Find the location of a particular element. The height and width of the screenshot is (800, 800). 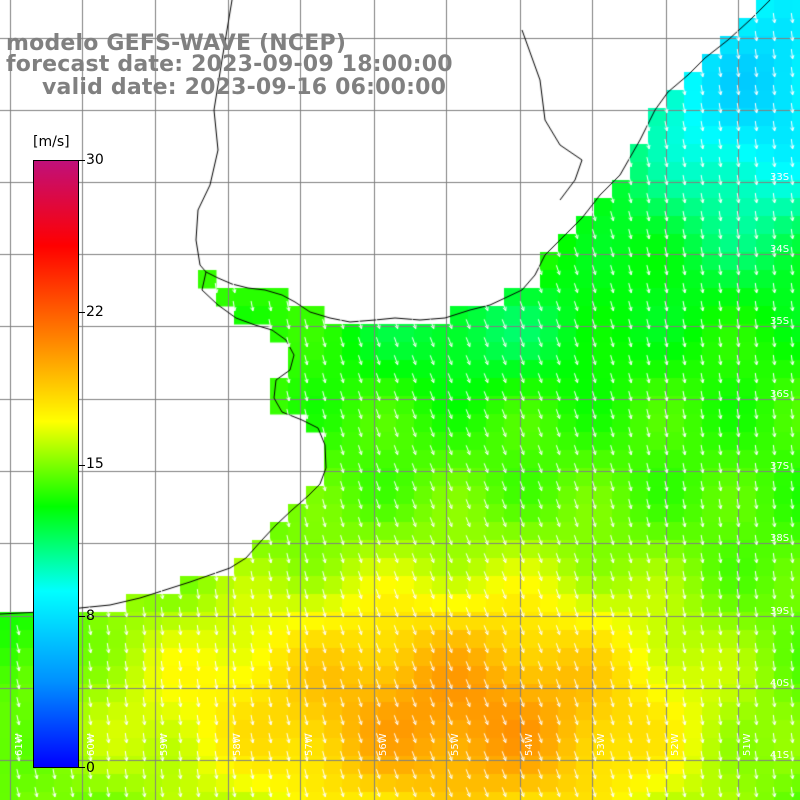

longitude-label: 61W is located at coordinates (19, 744).